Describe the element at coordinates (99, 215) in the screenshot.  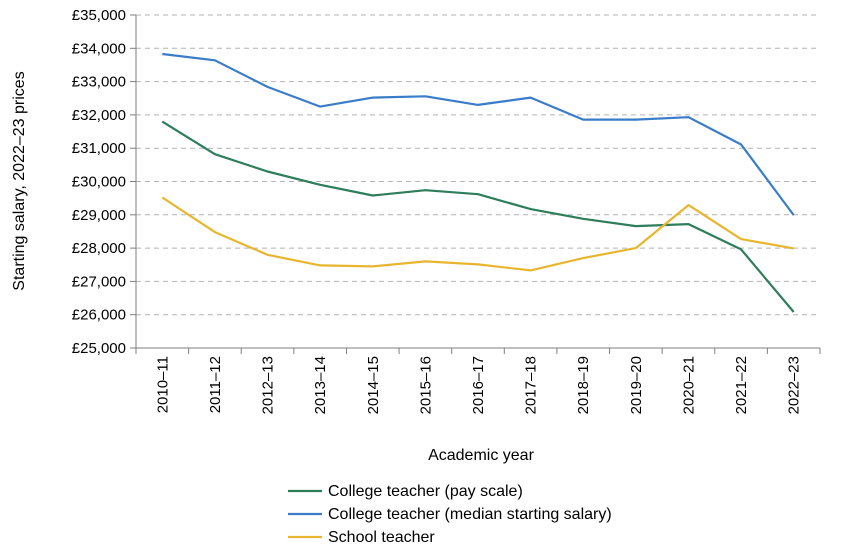
I see `y-tick-label: £29,000` at that location.